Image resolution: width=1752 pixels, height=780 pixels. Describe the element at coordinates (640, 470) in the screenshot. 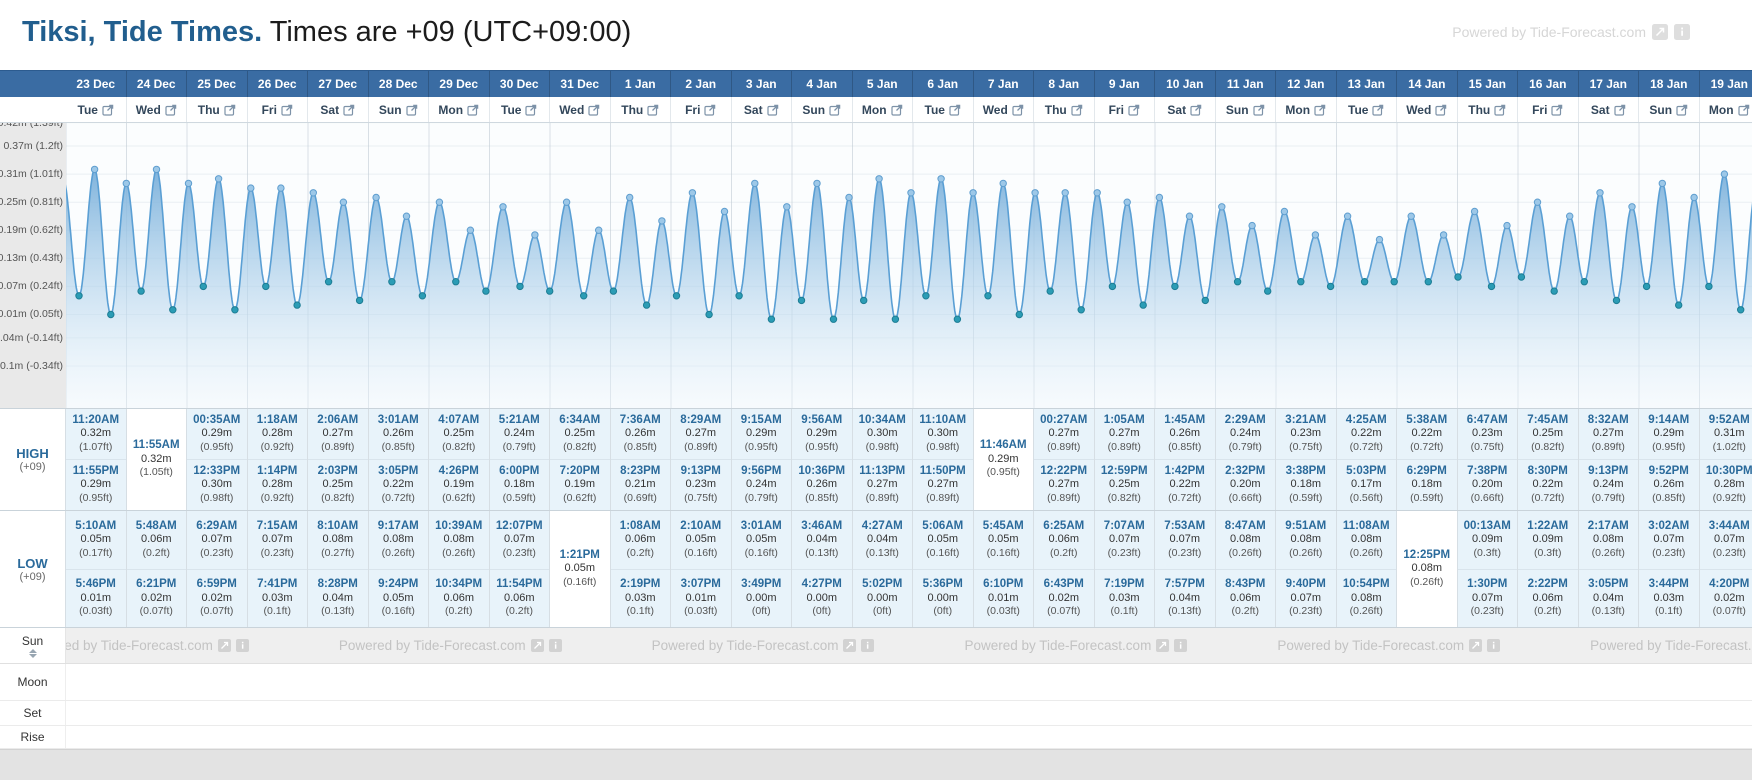

I see `tide-time: 8:23PM` at that location.